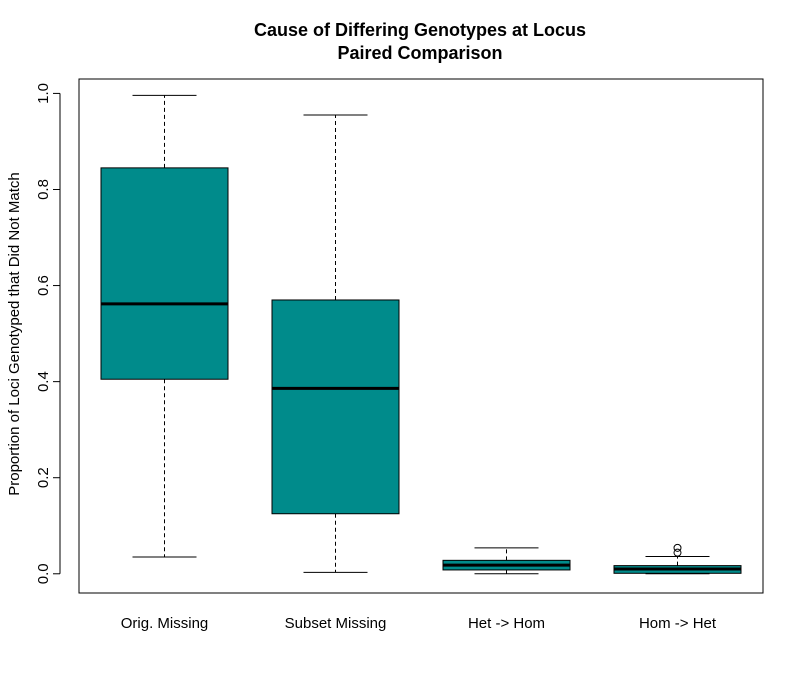 The image size is (803, 691). Describe the element at coordinates (43, 573) in the screenshot. I see `y-tick-label: 0.0` at that location.